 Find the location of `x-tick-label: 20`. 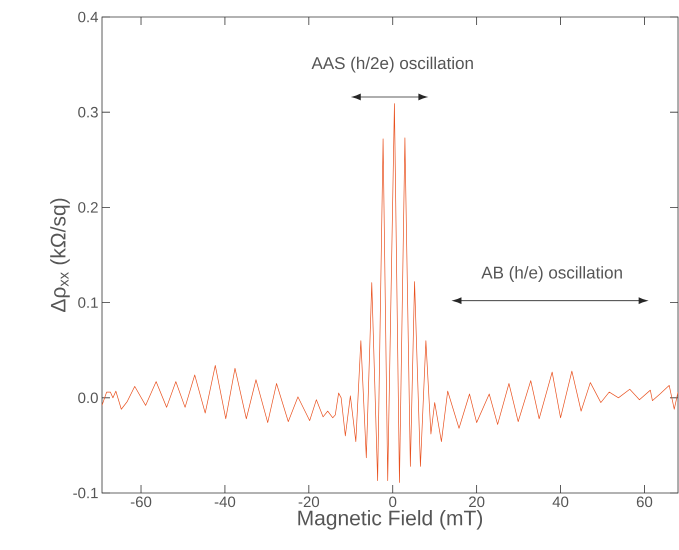

x-tick-label: 20 is located at coordinates (476, 502).